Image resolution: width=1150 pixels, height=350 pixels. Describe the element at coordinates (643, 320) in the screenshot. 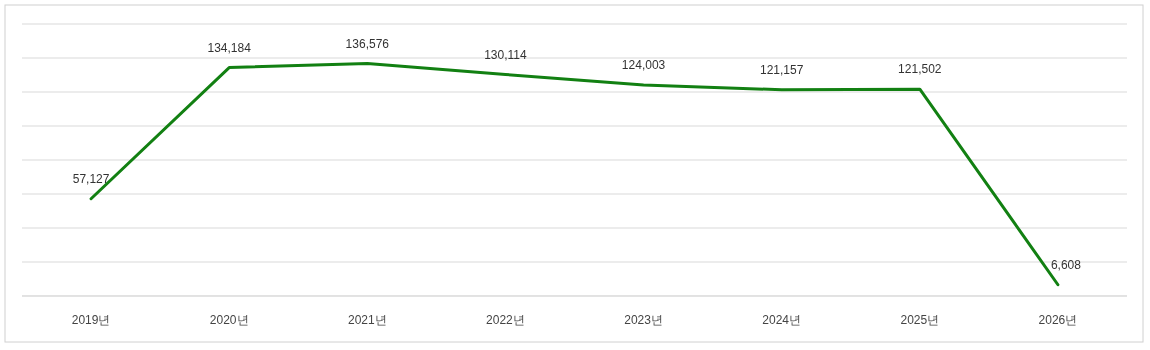

I see `x-tick-label: 2023년` at that location.